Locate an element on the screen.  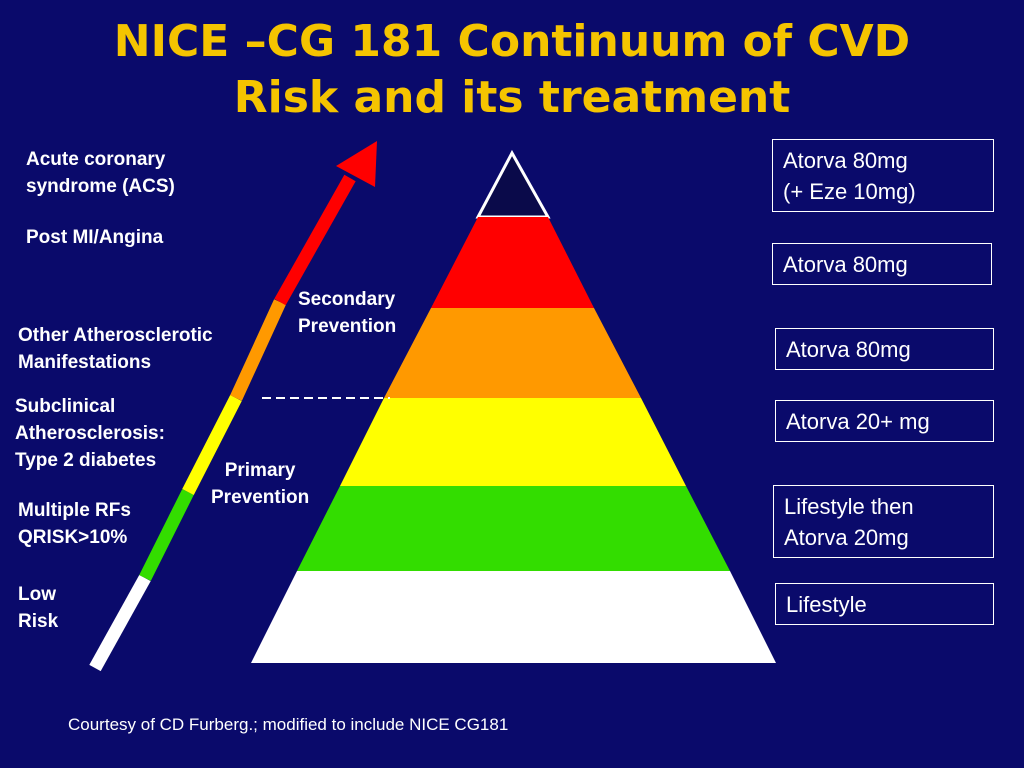
title-line-1: NICE –CG 181 Continuum of CVD is located at coordinates (512, 41).